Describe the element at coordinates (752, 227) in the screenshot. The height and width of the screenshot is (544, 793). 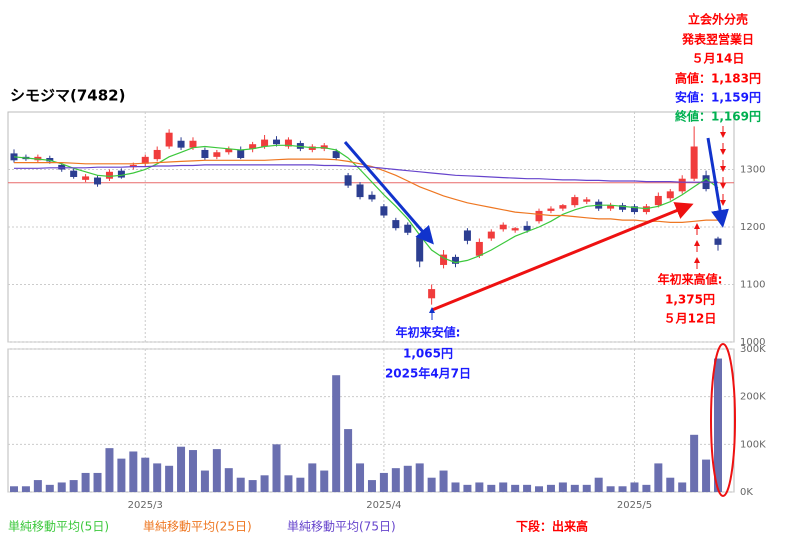
I see `y-tick-label: 1200` at that location.